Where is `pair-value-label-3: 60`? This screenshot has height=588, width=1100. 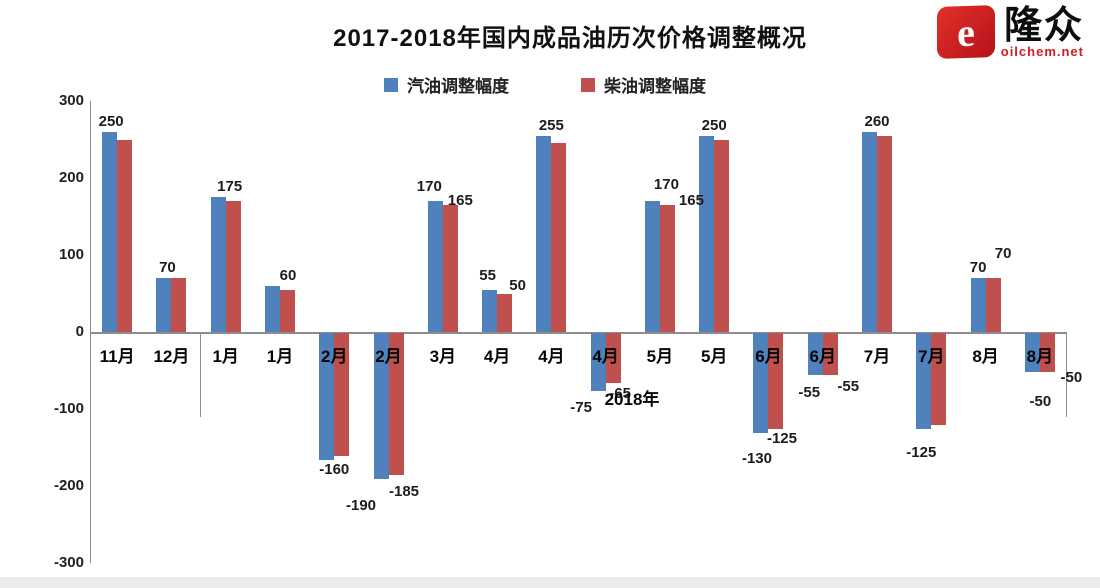
pair-value-label-3: 60 is located at coordinates (288, 275).